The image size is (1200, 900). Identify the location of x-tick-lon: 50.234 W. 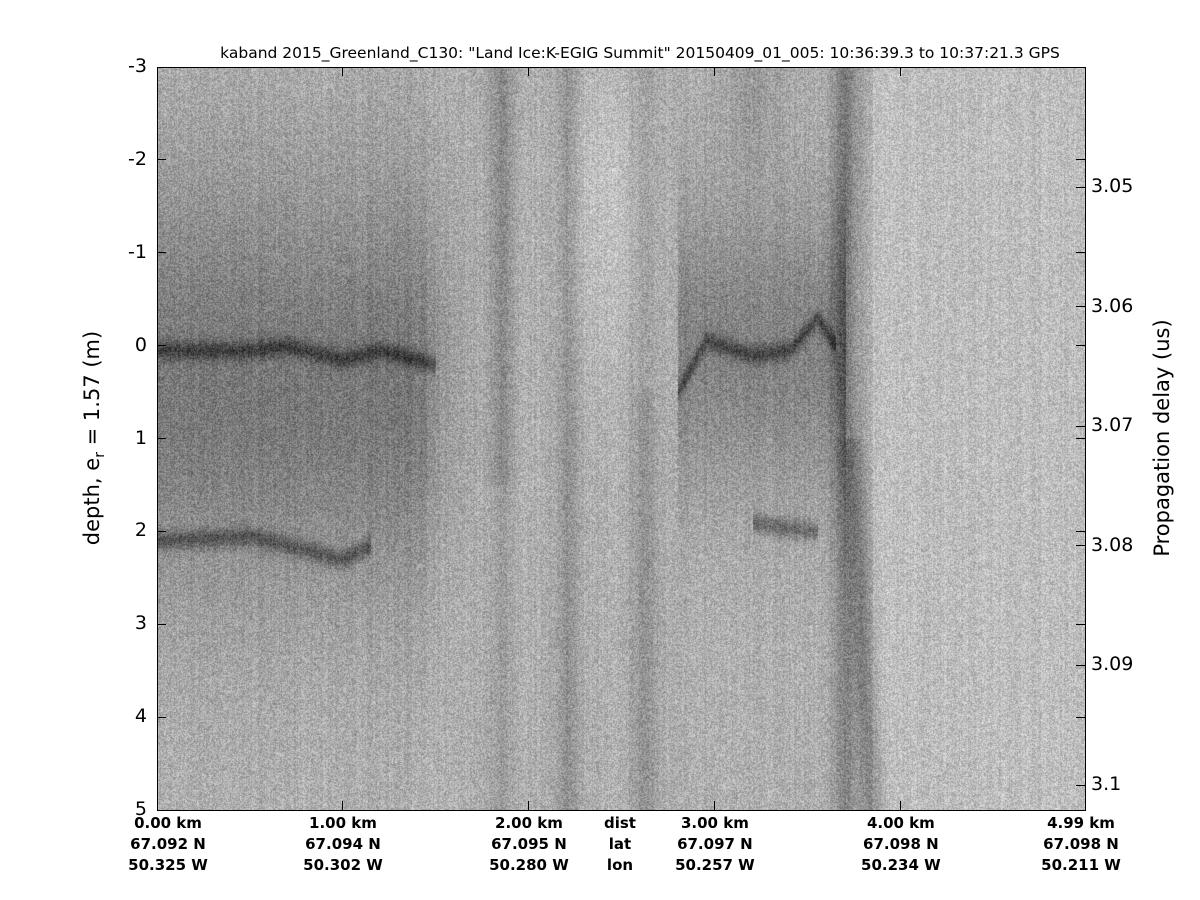
(901, 865).